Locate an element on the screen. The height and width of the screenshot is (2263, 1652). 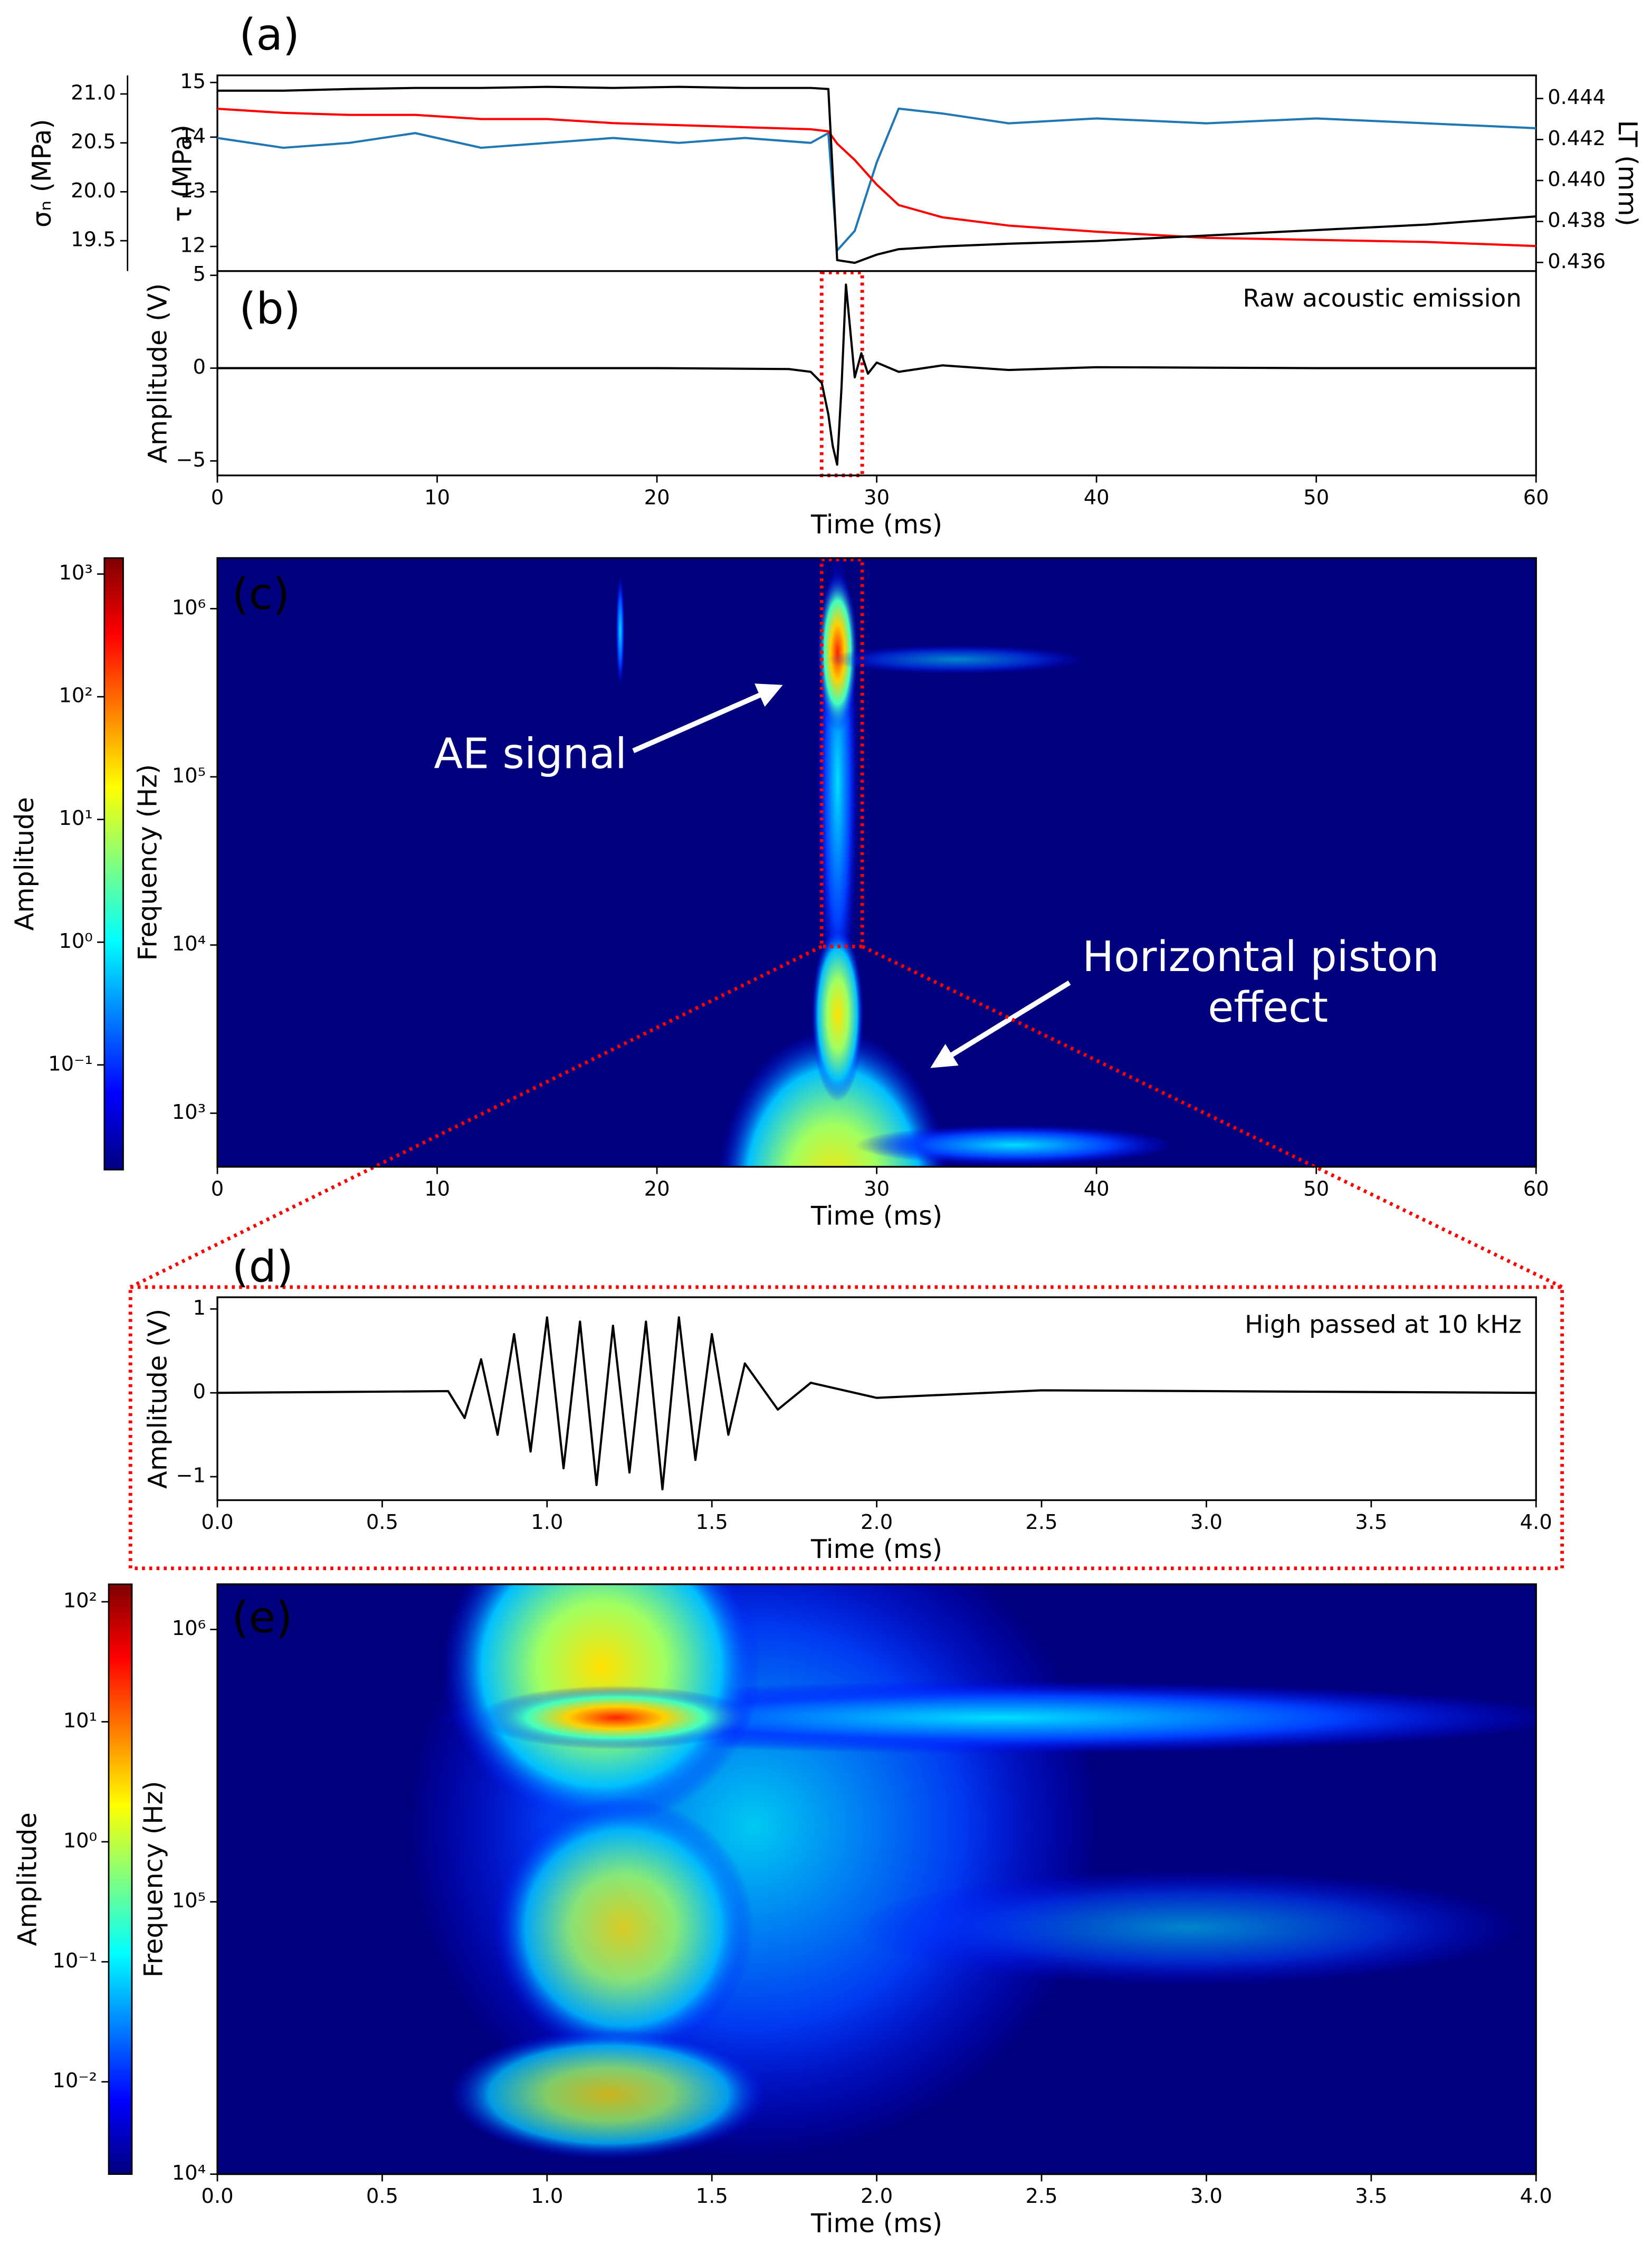
y3-axis-label: σₙ (MPa) is located at coordinates (41, 173).